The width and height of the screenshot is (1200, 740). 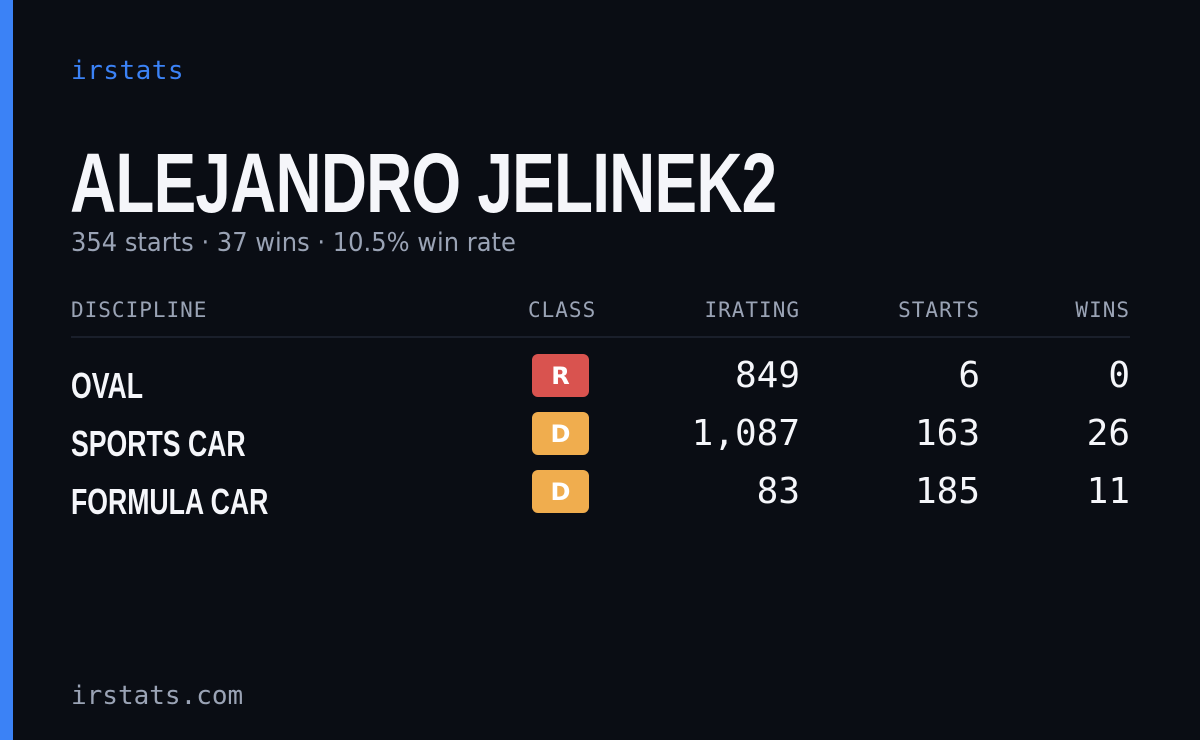 I want to click on header-starts: STARTS, so click(x=939, y=310).